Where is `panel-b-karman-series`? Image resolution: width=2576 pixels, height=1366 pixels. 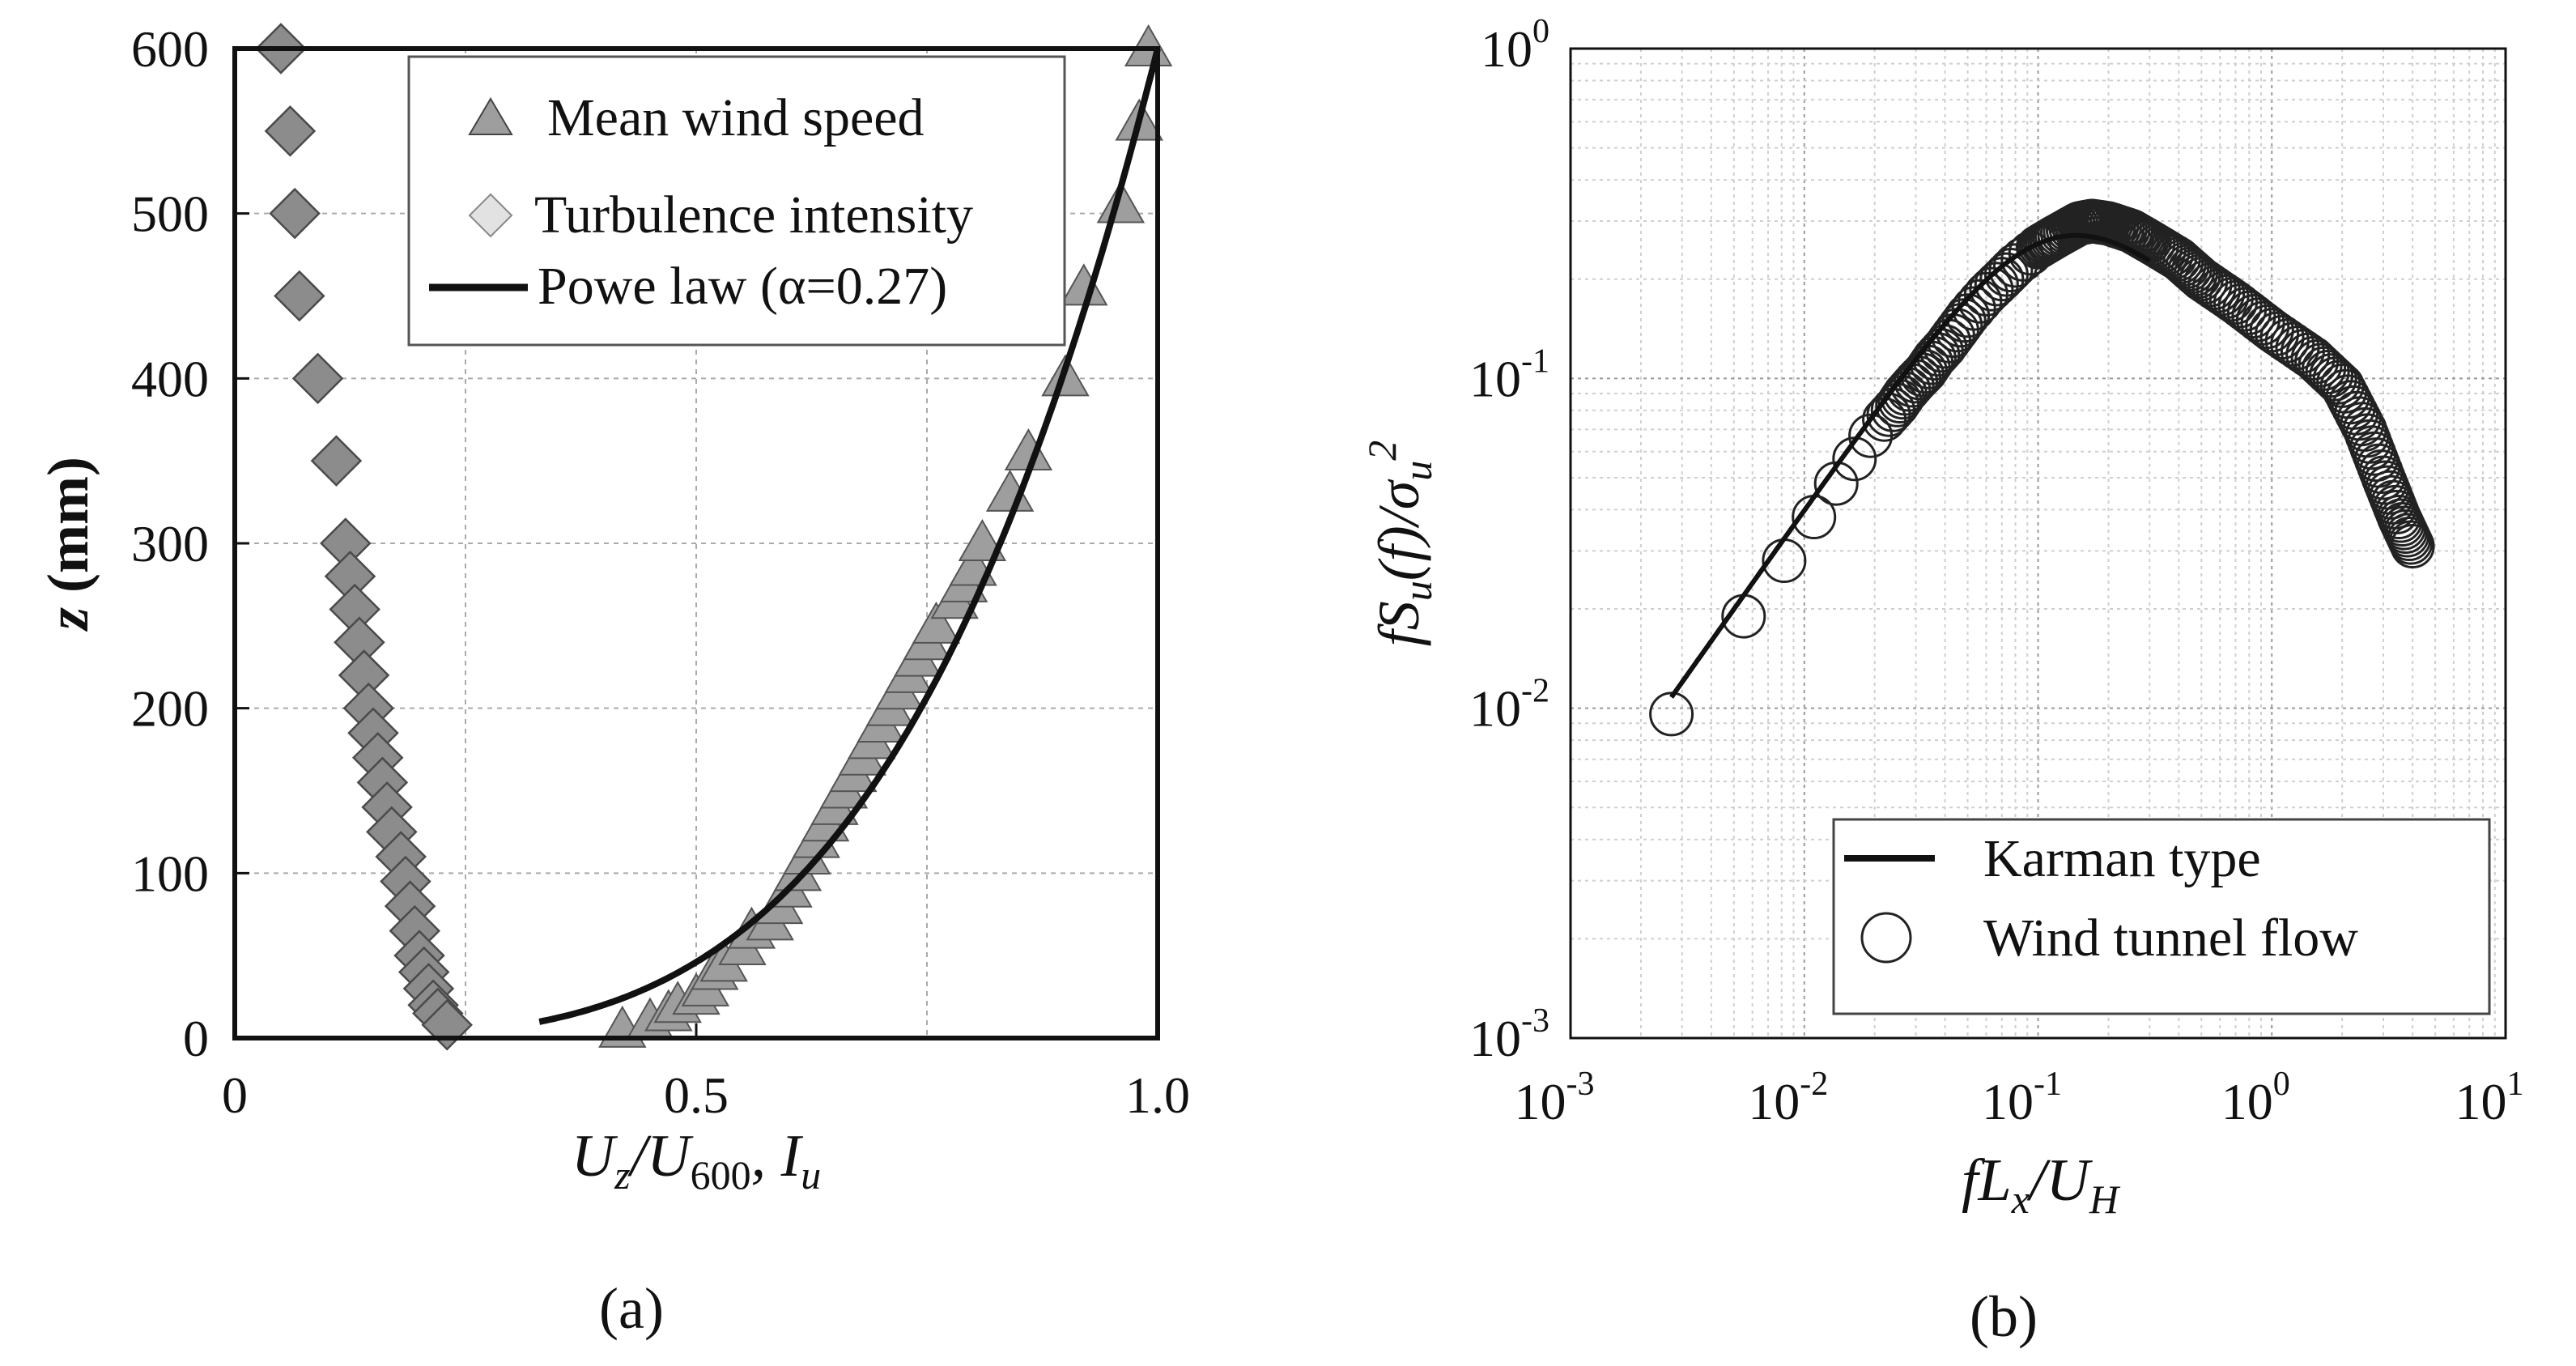 panel-b-karman-series is located at coordinates (1910, 465).